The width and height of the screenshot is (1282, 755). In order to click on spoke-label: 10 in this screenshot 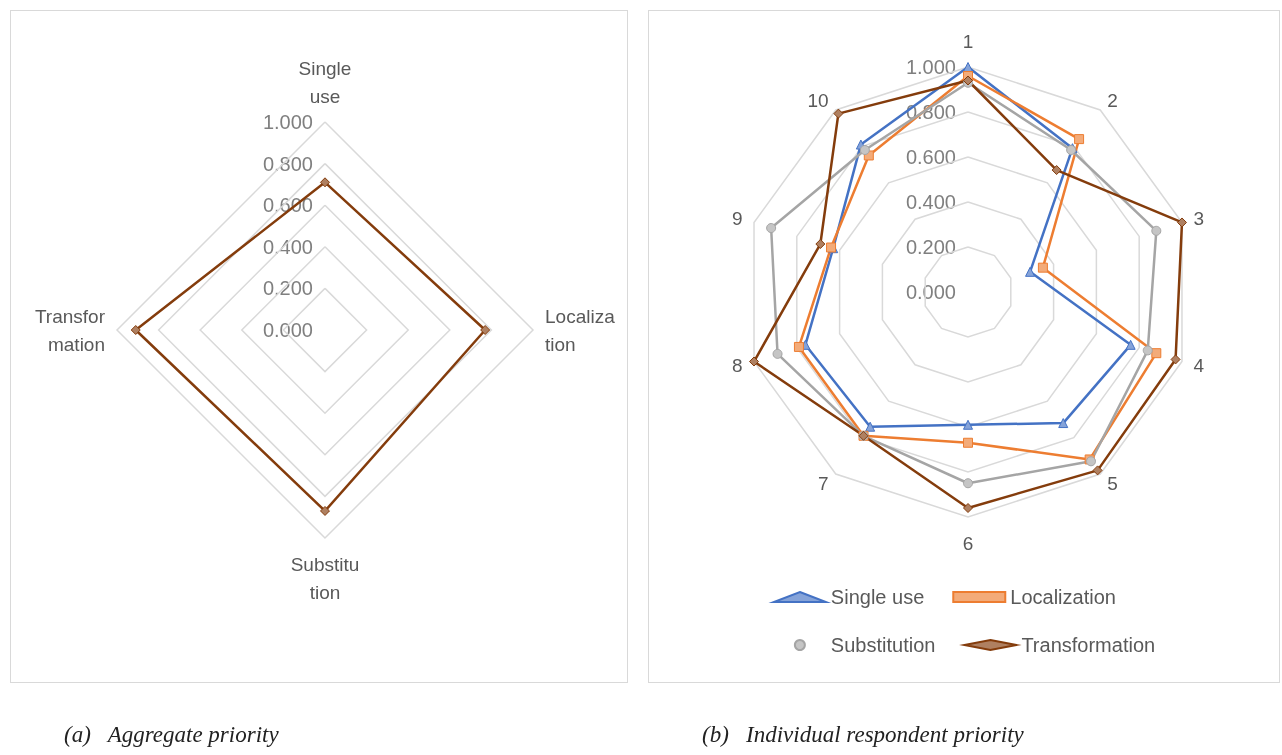, I will do `click(818, 100)`.